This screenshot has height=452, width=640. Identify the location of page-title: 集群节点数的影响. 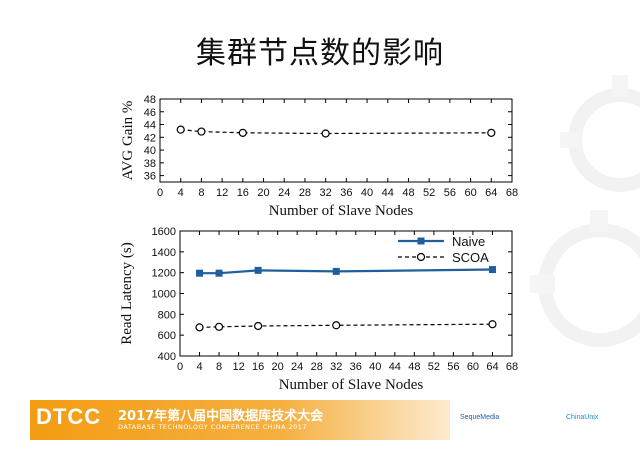
(320, 53).